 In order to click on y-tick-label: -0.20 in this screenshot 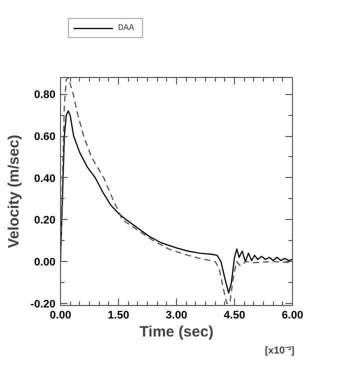, I will do `click(43, 304)`.